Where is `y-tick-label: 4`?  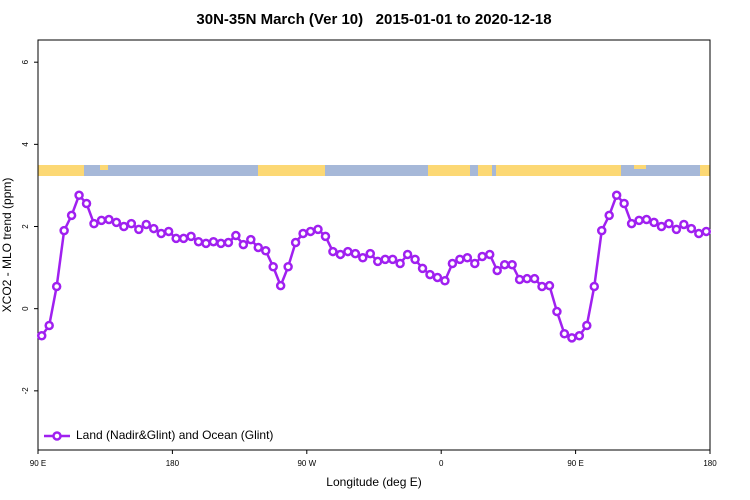
y-tick-label: 4 is located at coordinates (25, 144).